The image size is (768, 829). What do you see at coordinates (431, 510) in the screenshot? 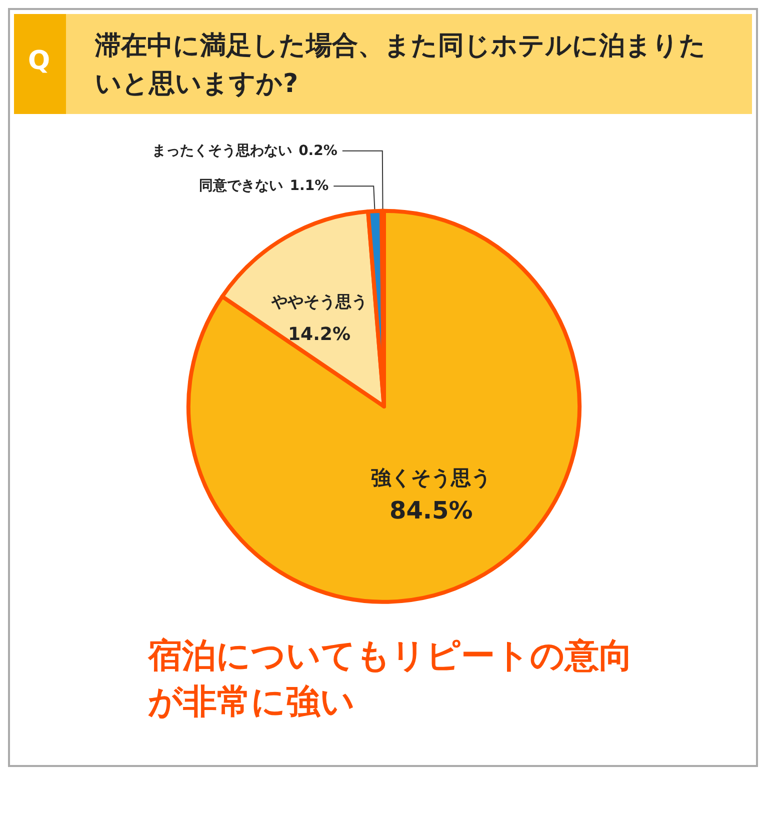
I see `data-label: 84.5%` at bounding box center [431, 510].